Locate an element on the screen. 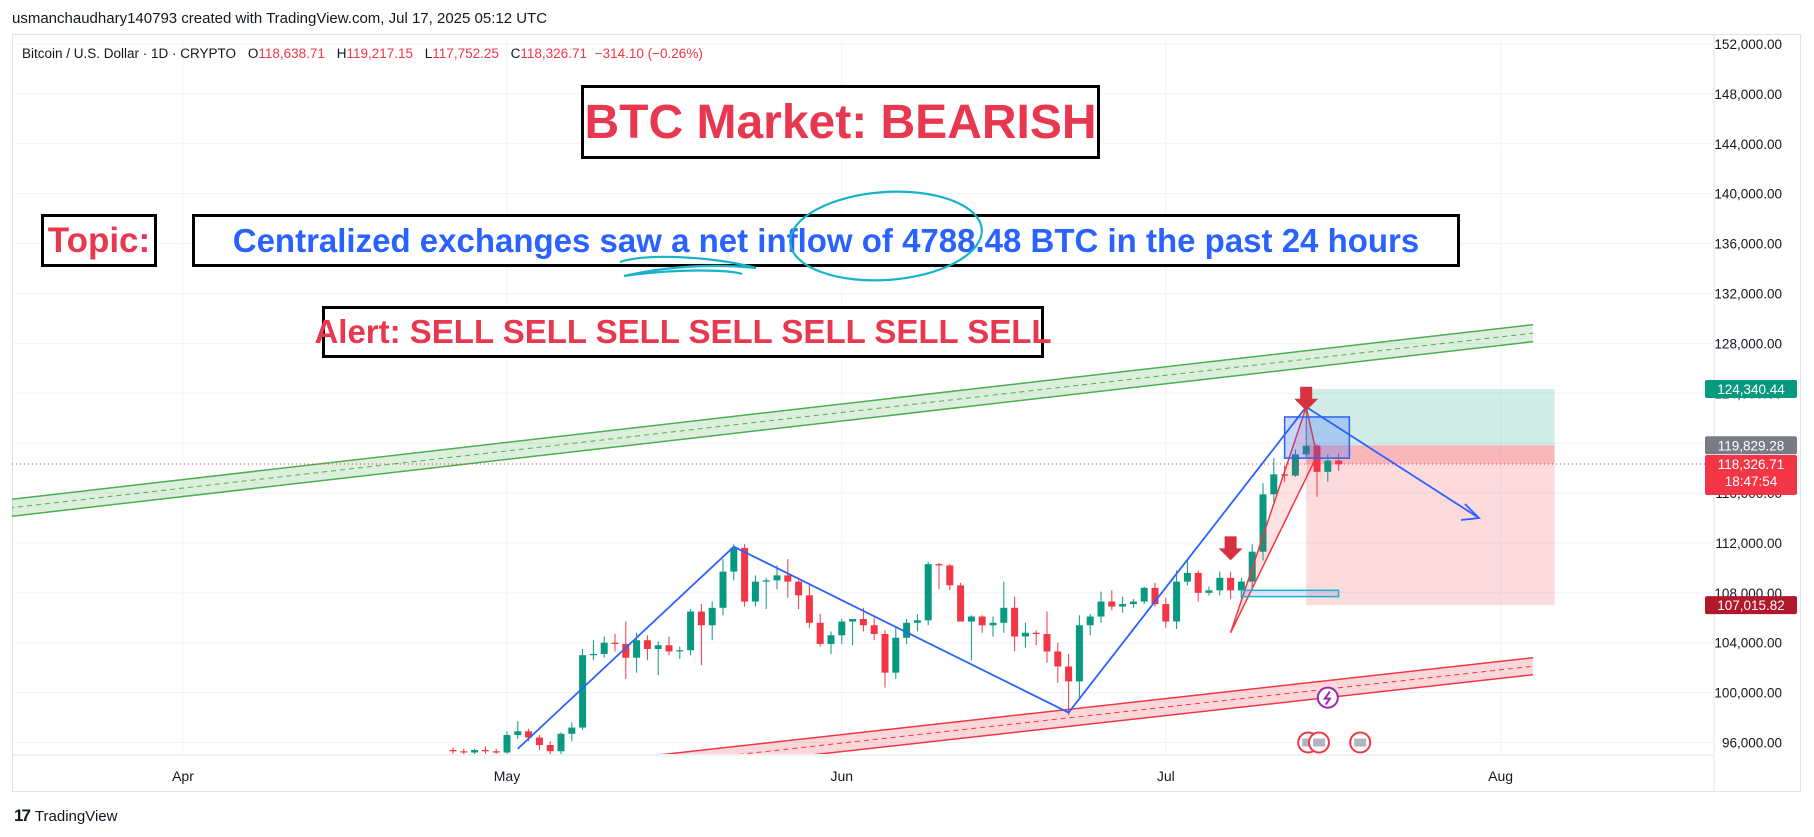  y-tick-label: 112,000.00 is located at coordinates (1748, 543).